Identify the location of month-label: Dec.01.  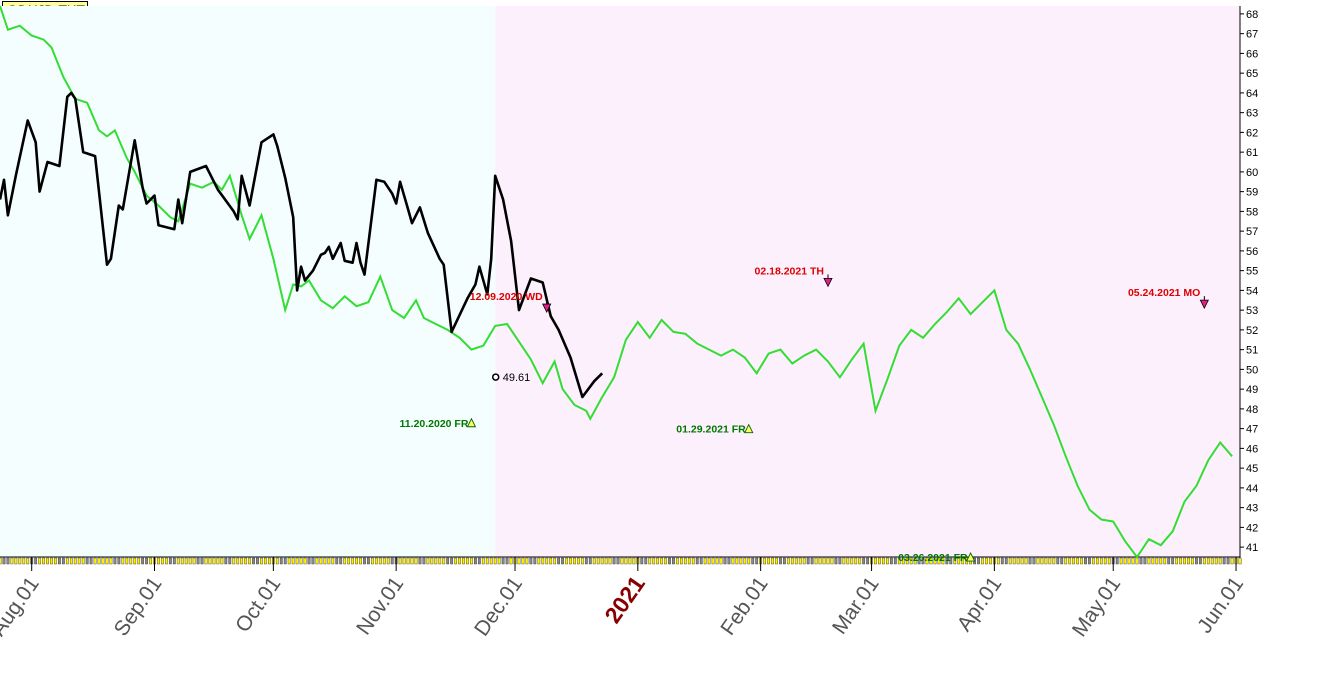
(498, 607).